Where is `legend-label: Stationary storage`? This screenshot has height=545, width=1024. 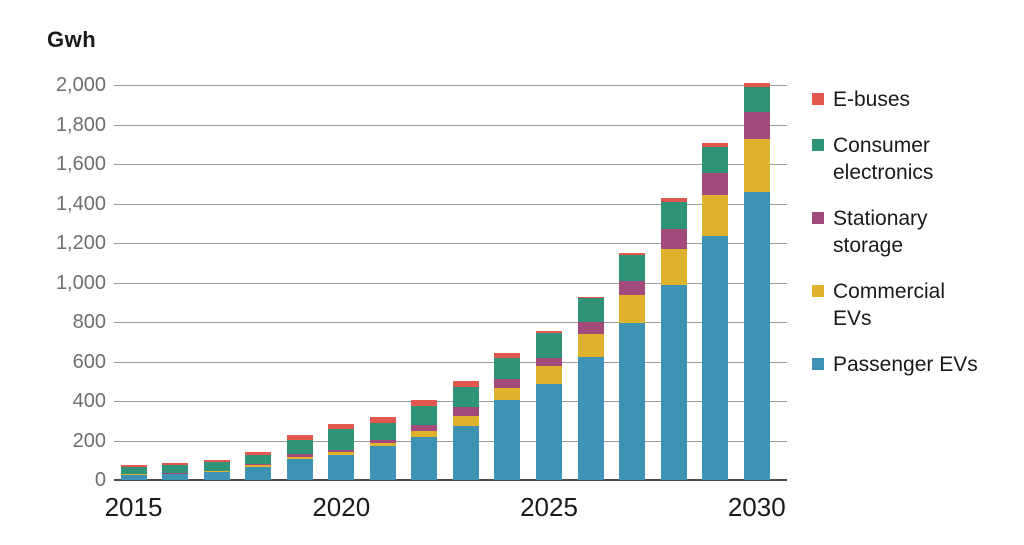
legend-label: Stationary storage is located at coordinates (880, 232).